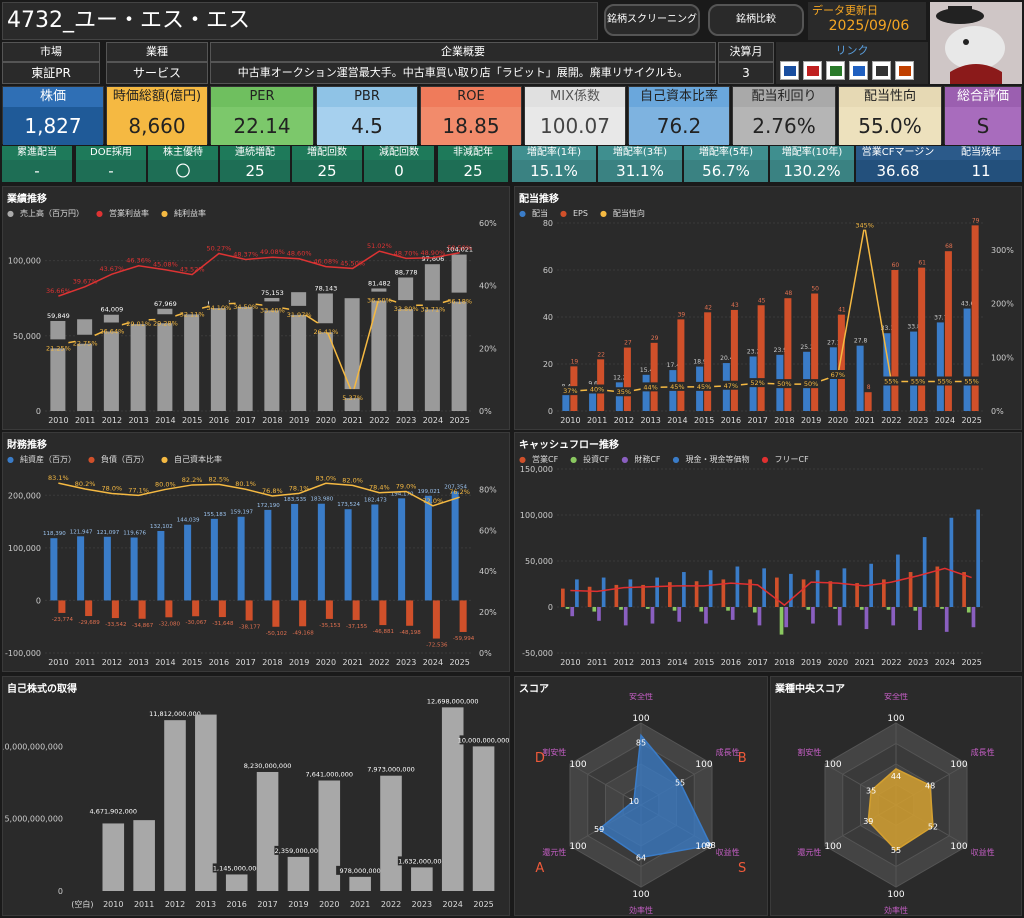 This screenshot has width=1024, height=918. What do you see at coordinates (218, 248) in the screenshot?
I see `data-label: 50.27%` at bounding box center [218, 248].